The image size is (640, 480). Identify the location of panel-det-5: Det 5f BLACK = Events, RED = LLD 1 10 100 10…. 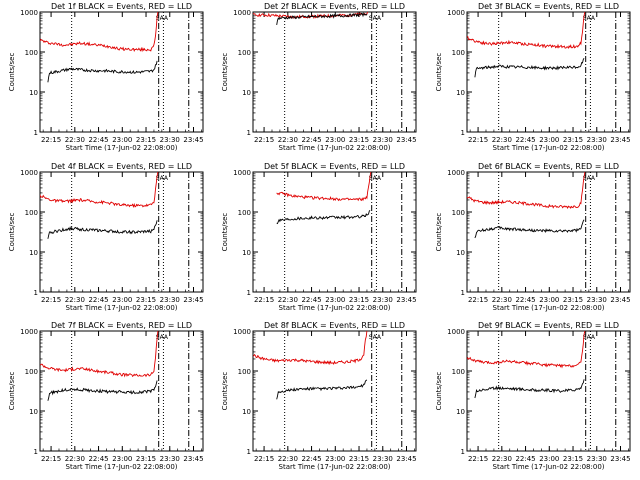
(319, 237).